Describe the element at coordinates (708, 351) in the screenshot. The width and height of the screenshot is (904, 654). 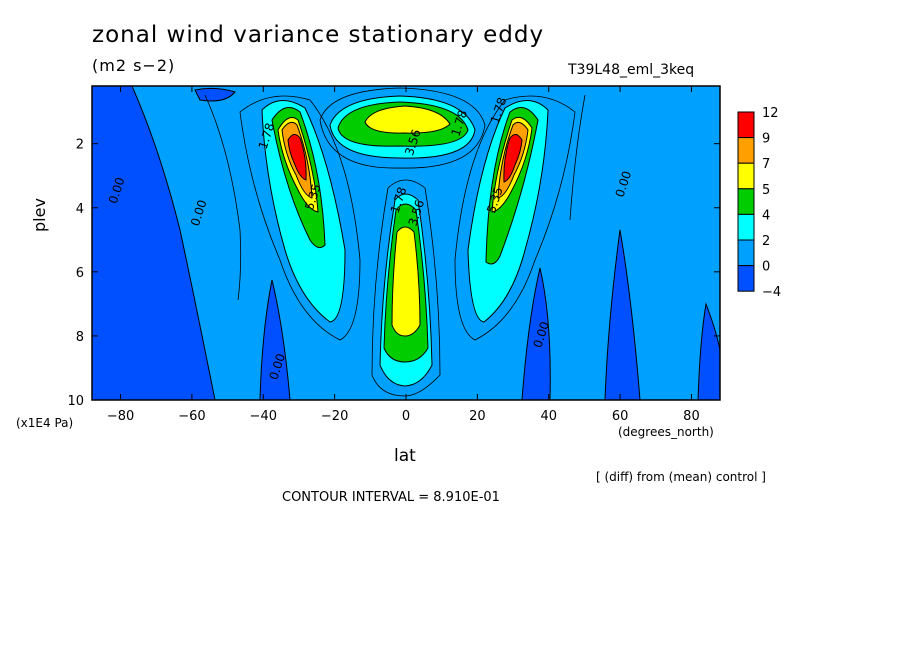
I see `region-low-northpole` at that location.